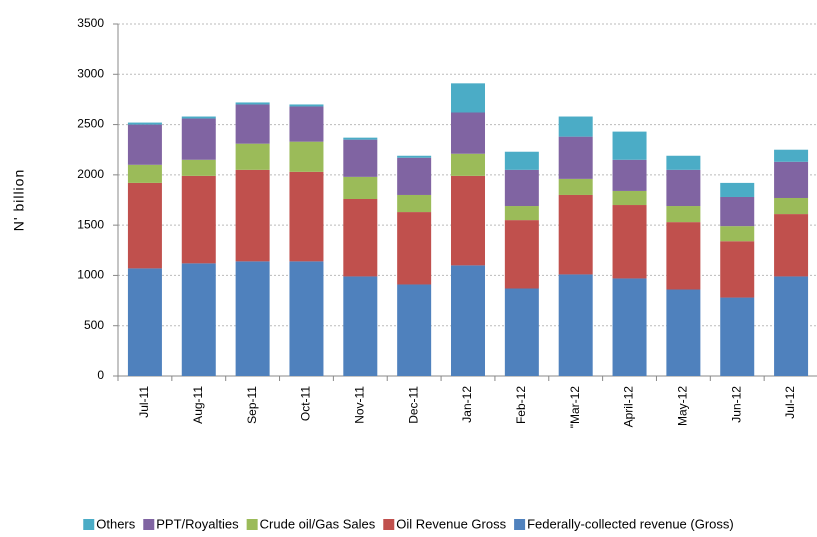  I want to click on x-tick-label: Aug-11, so click(198, 405).